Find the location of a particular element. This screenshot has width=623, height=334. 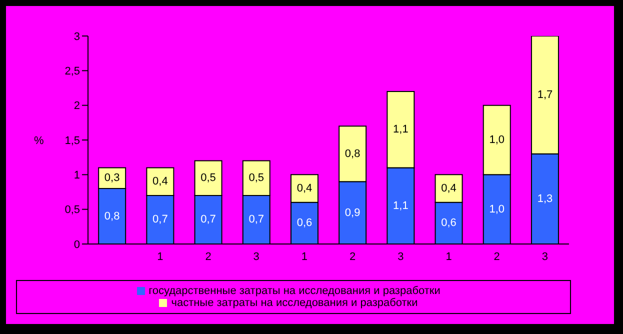

data-label: 0,9 is located at coordinates (352, 212).